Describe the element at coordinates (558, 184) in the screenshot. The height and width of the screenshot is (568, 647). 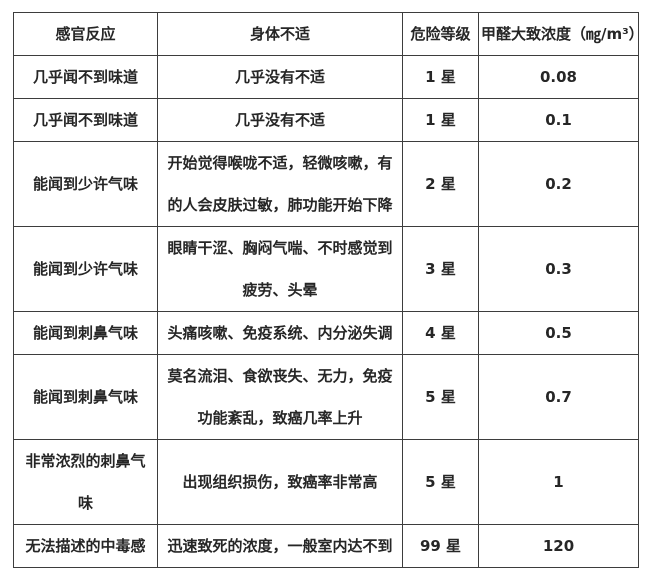
I see `cell-concentration: 0.2` at that location.